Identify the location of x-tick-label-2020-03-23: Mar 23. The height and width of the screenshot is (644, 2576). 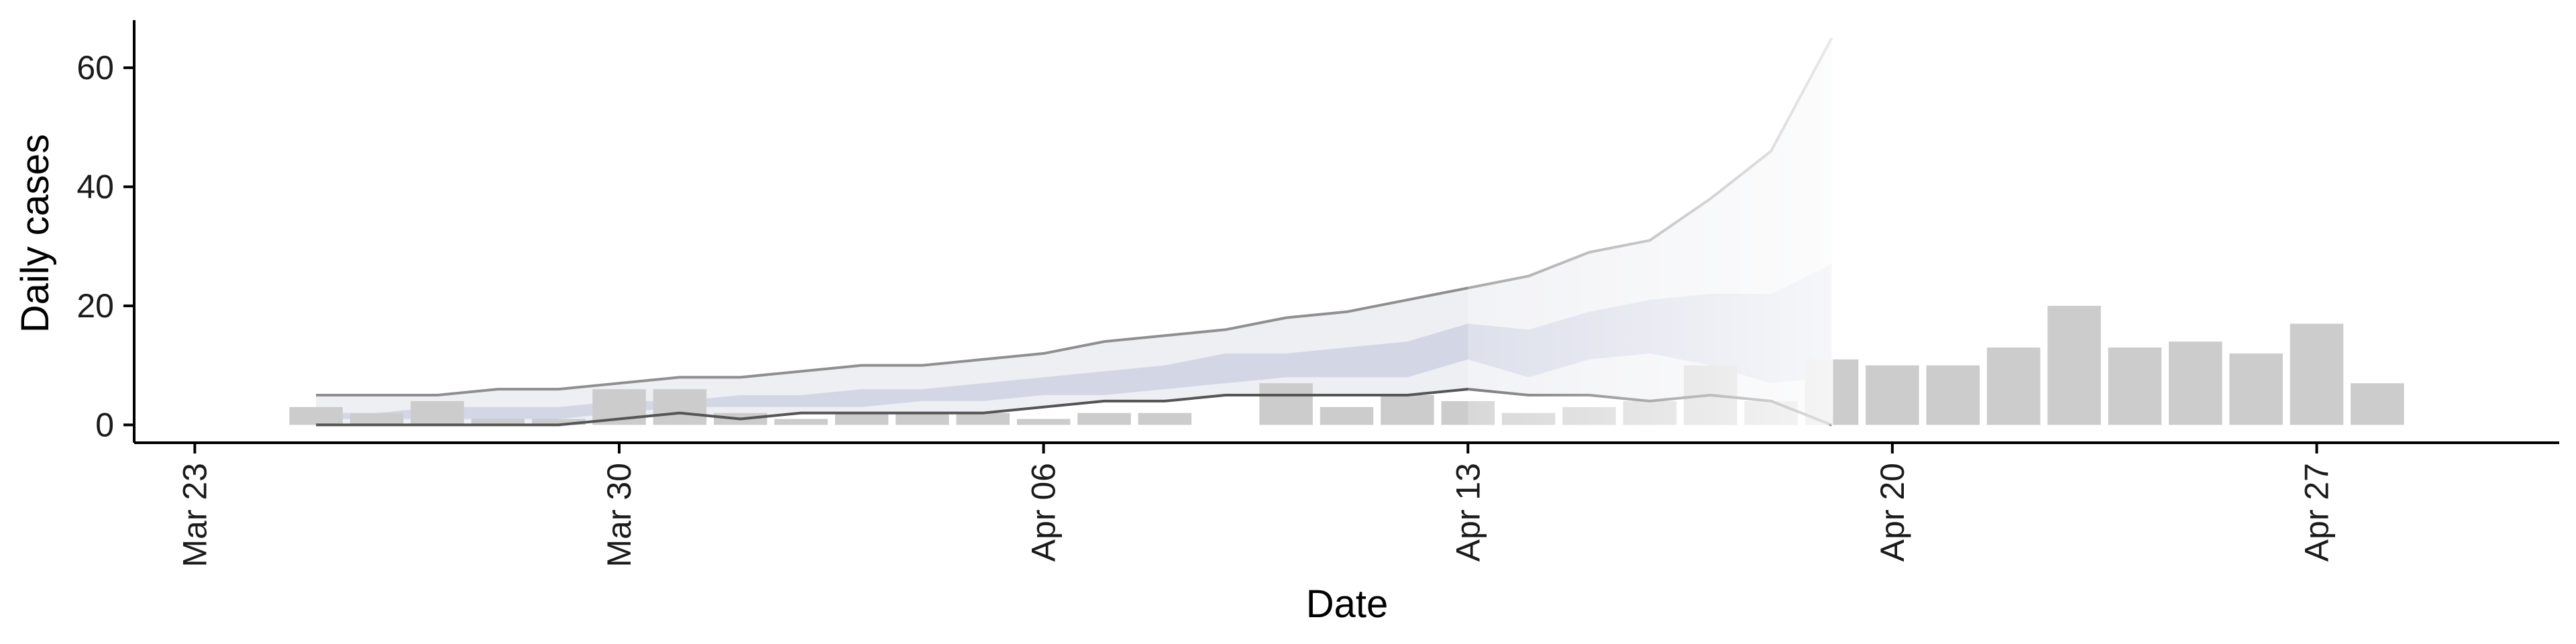
(194, 515).